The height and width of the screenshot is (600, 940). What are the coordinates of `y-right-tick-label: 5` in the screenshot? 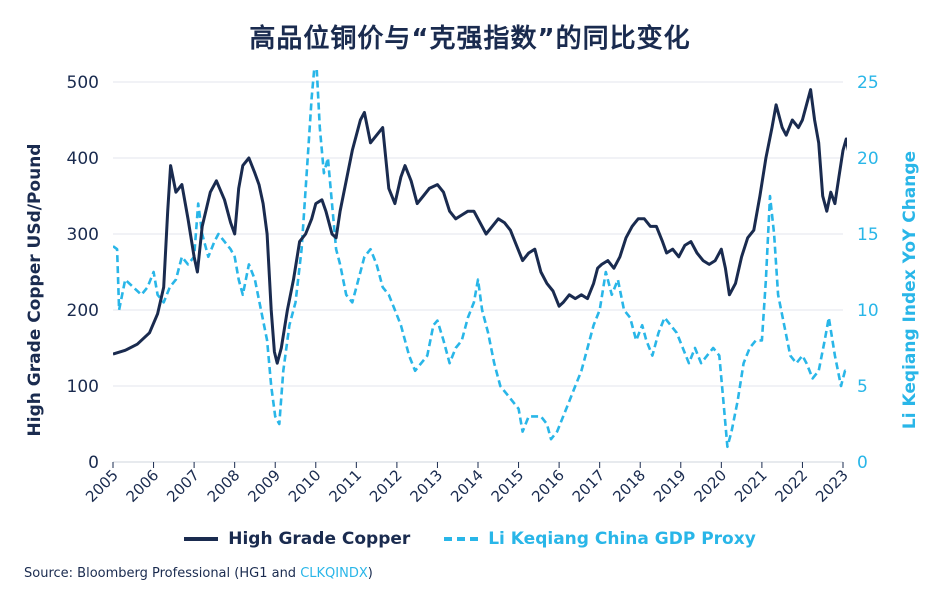 It's located at (862, 387).